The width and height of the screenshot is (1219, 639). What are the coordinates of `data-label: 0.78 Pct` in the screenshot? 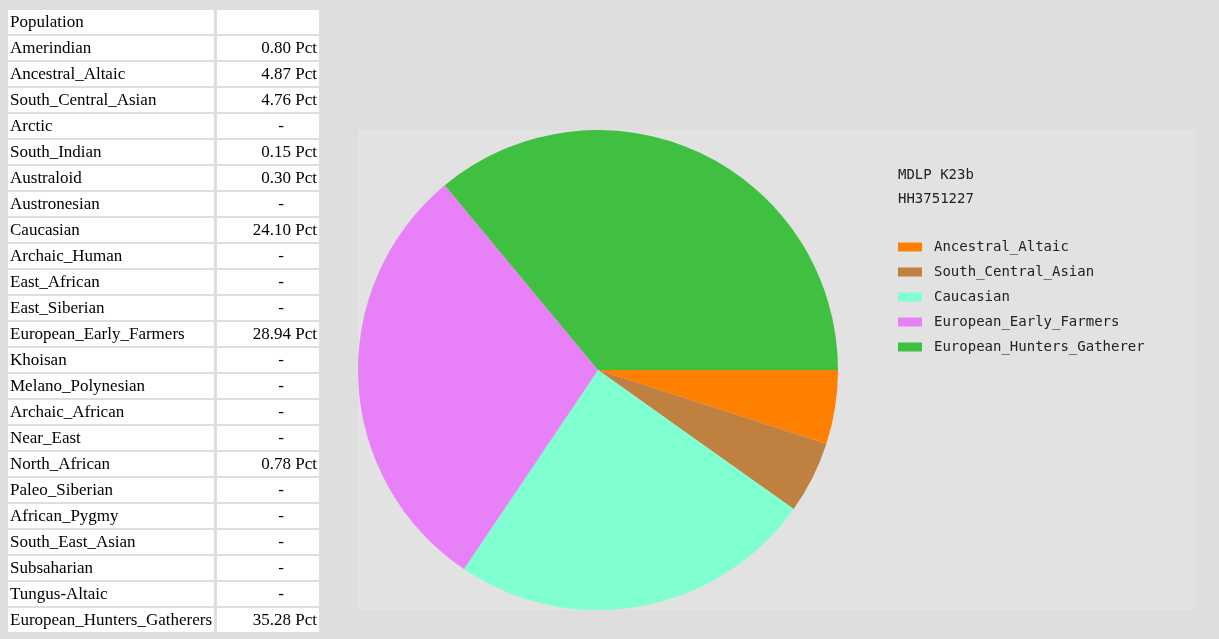 It's located at (267, 464).